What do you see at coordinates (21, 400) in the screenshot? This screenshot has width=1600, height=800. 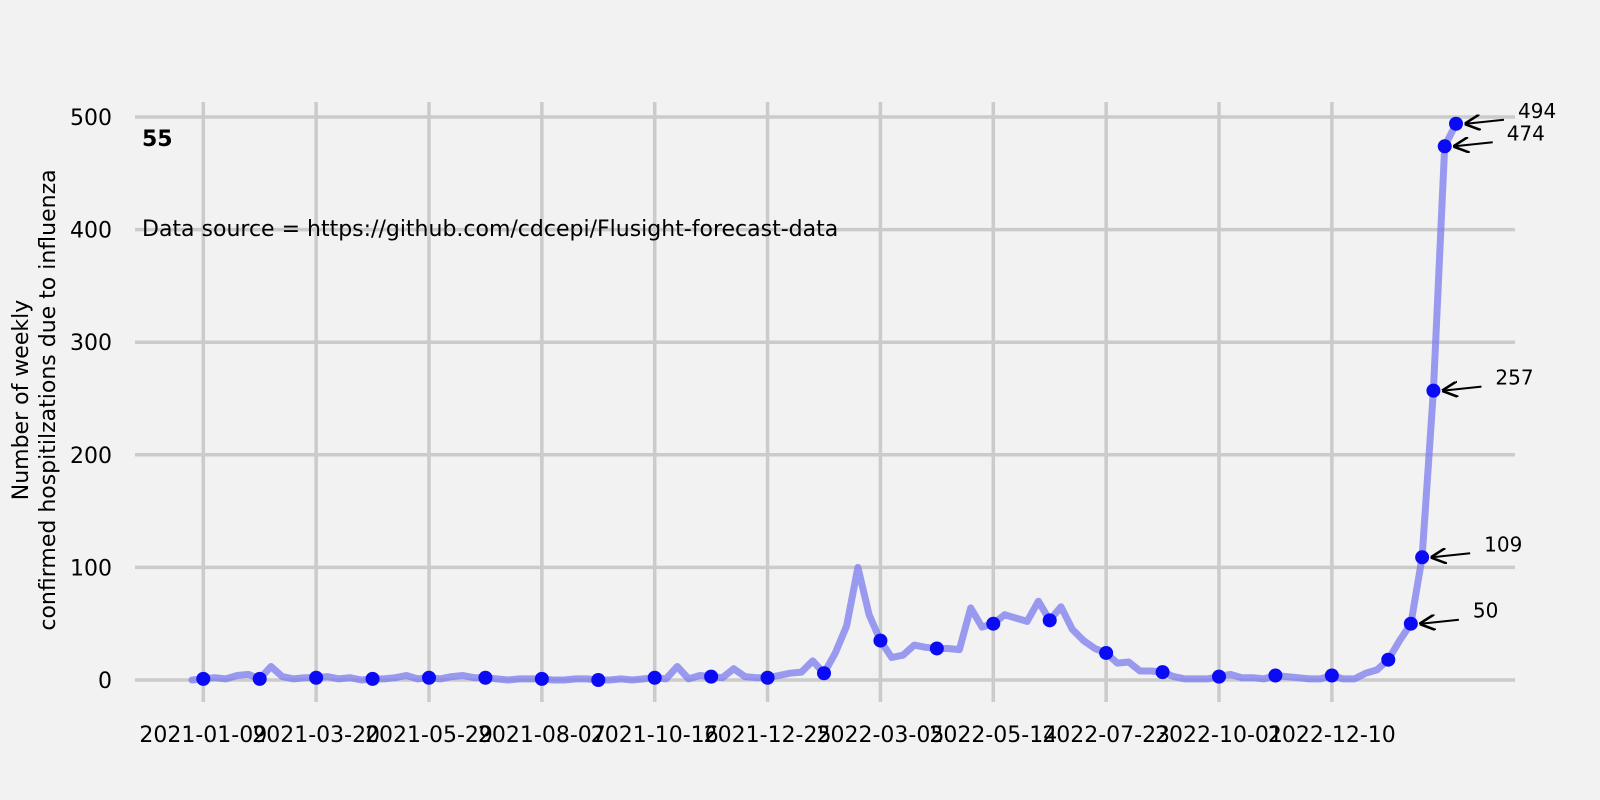 I see `y-axis-title-line: Number of weekly` at bounding box center [21, 400].